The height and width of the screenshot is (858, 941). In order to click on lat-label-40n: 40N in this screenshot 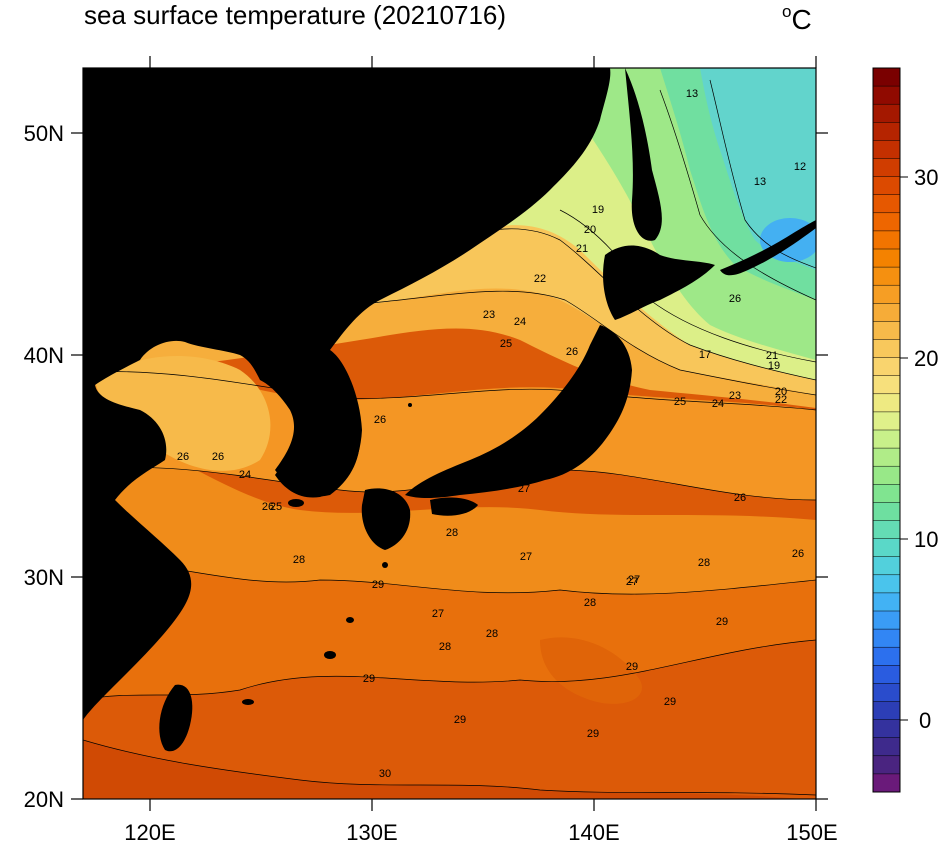, I will do `click(44, 355)`.